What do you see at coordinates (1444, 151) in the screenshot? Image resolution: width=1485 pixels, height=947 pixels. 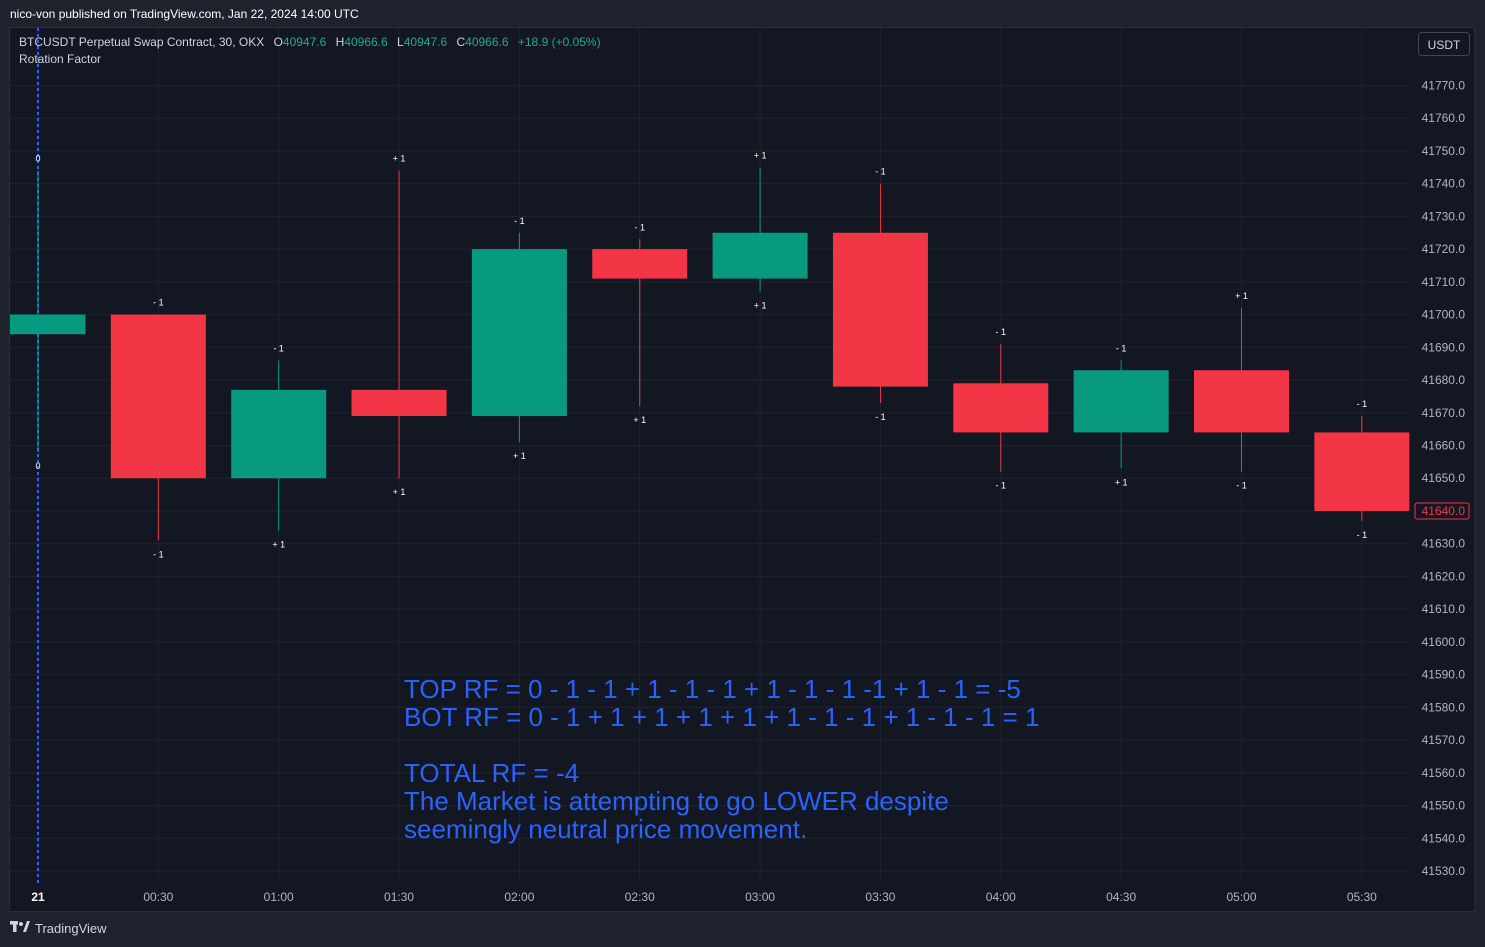 I see `y-axis-tick-label: 41750.0` at bounding box center [1444, 151].